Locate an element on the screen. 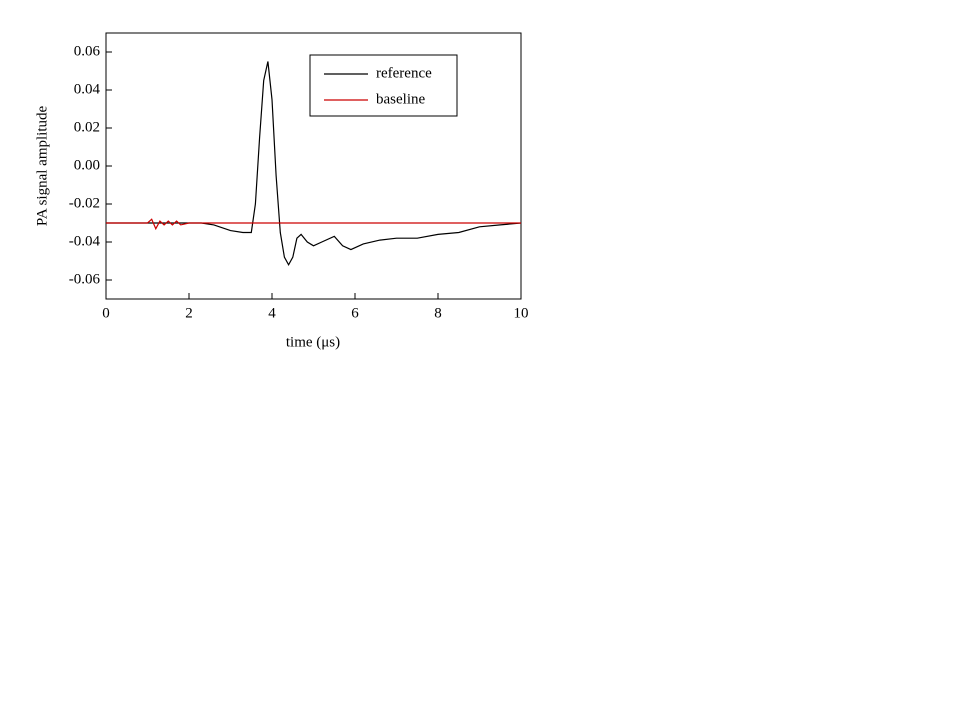  x-tick-label: 10 is located at coordinates (521, 313).